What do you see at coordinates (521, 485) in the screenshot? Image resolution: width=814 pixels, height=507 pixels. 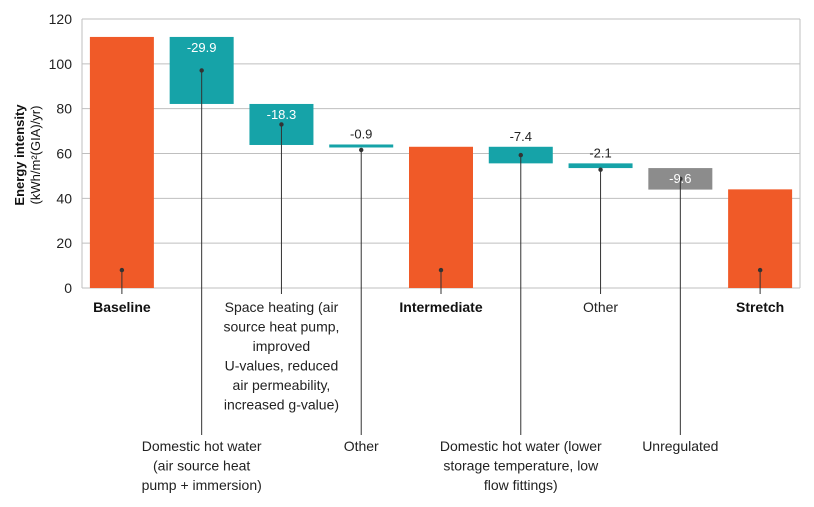 I see `category-label-line: flow fittings)` at bounding box center [521, 485].